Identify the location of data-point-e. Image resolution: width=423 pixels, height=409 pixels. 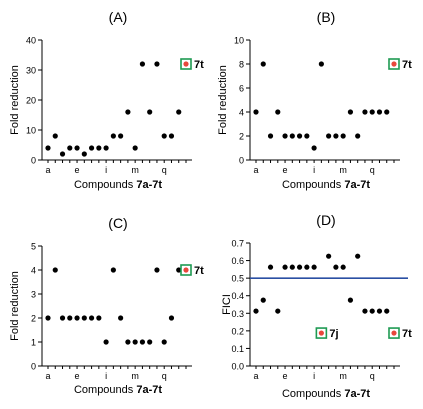
(77, 148).